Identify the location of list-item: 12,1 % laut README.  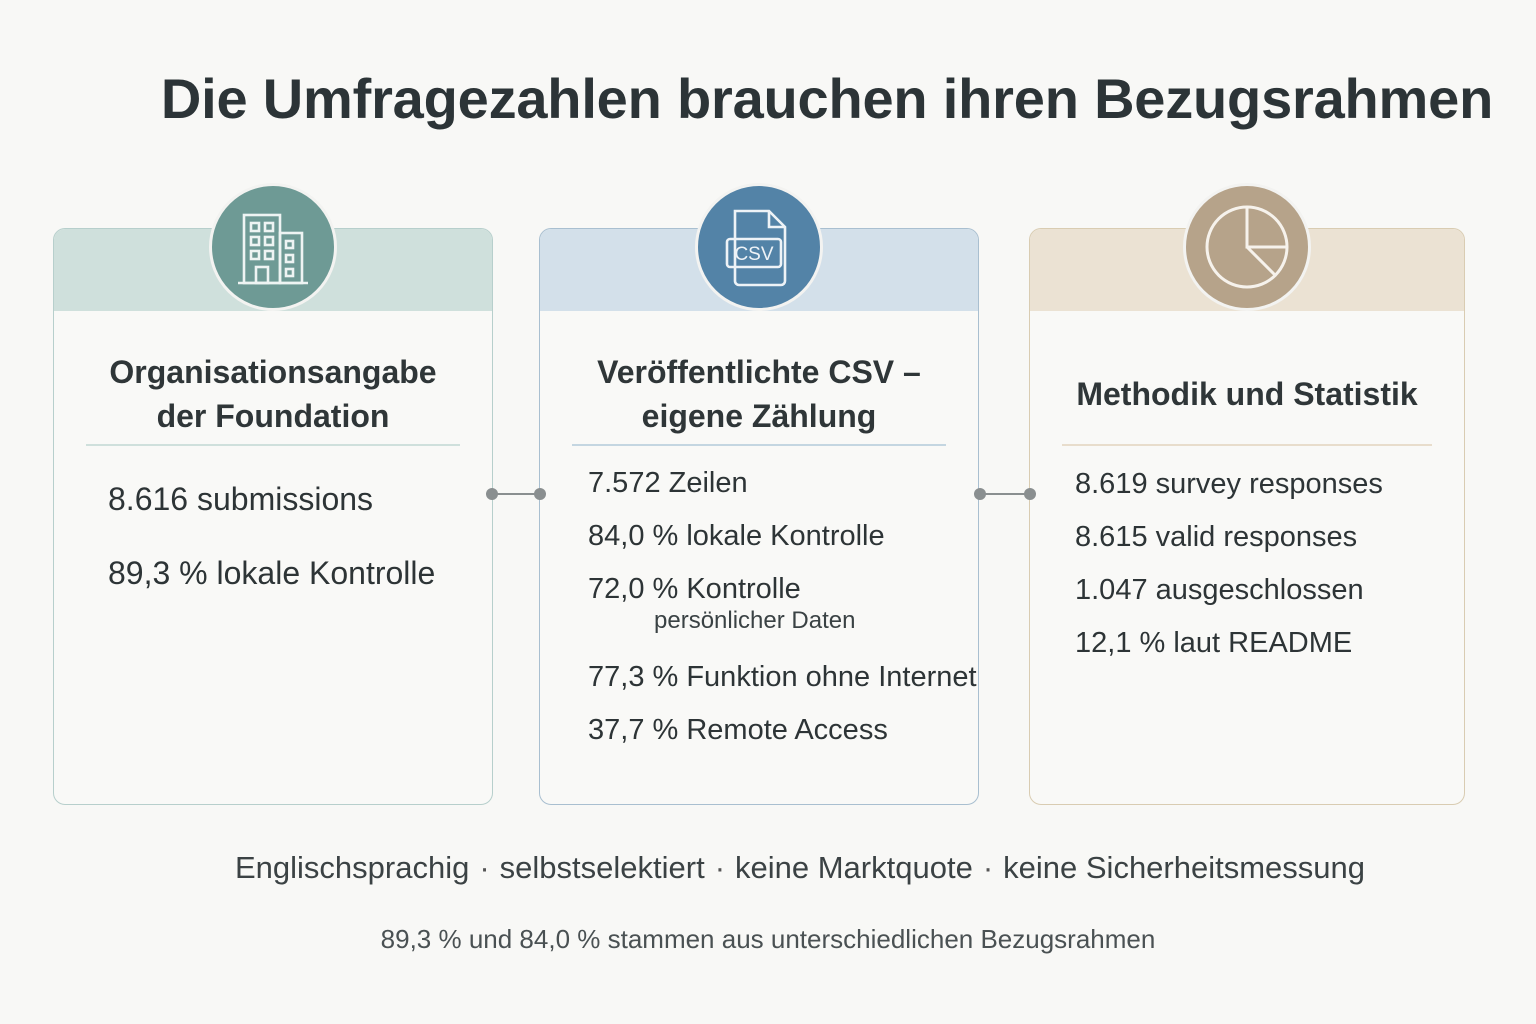
(1214, 643).